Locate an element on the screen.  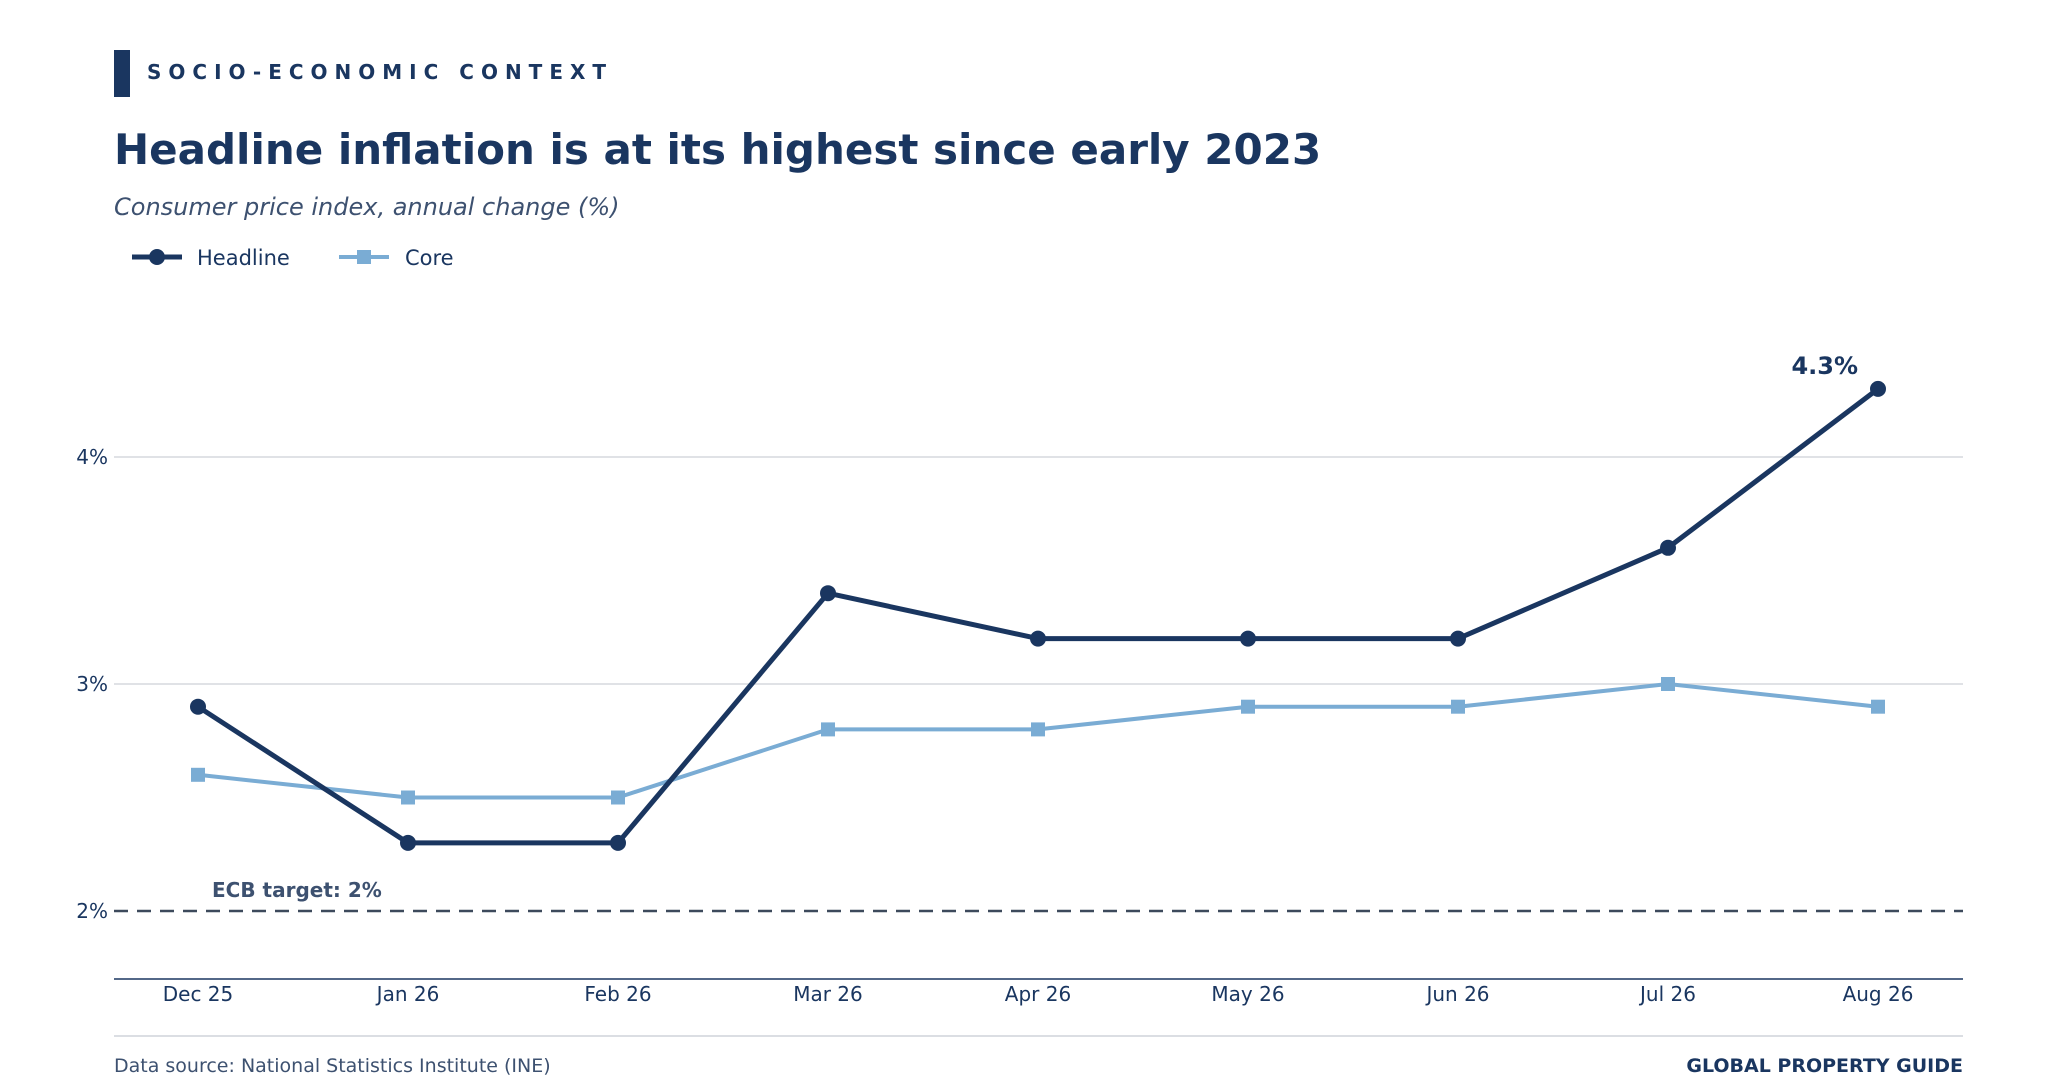
y-tick-label: 3% is located at coordinates (92, 684).